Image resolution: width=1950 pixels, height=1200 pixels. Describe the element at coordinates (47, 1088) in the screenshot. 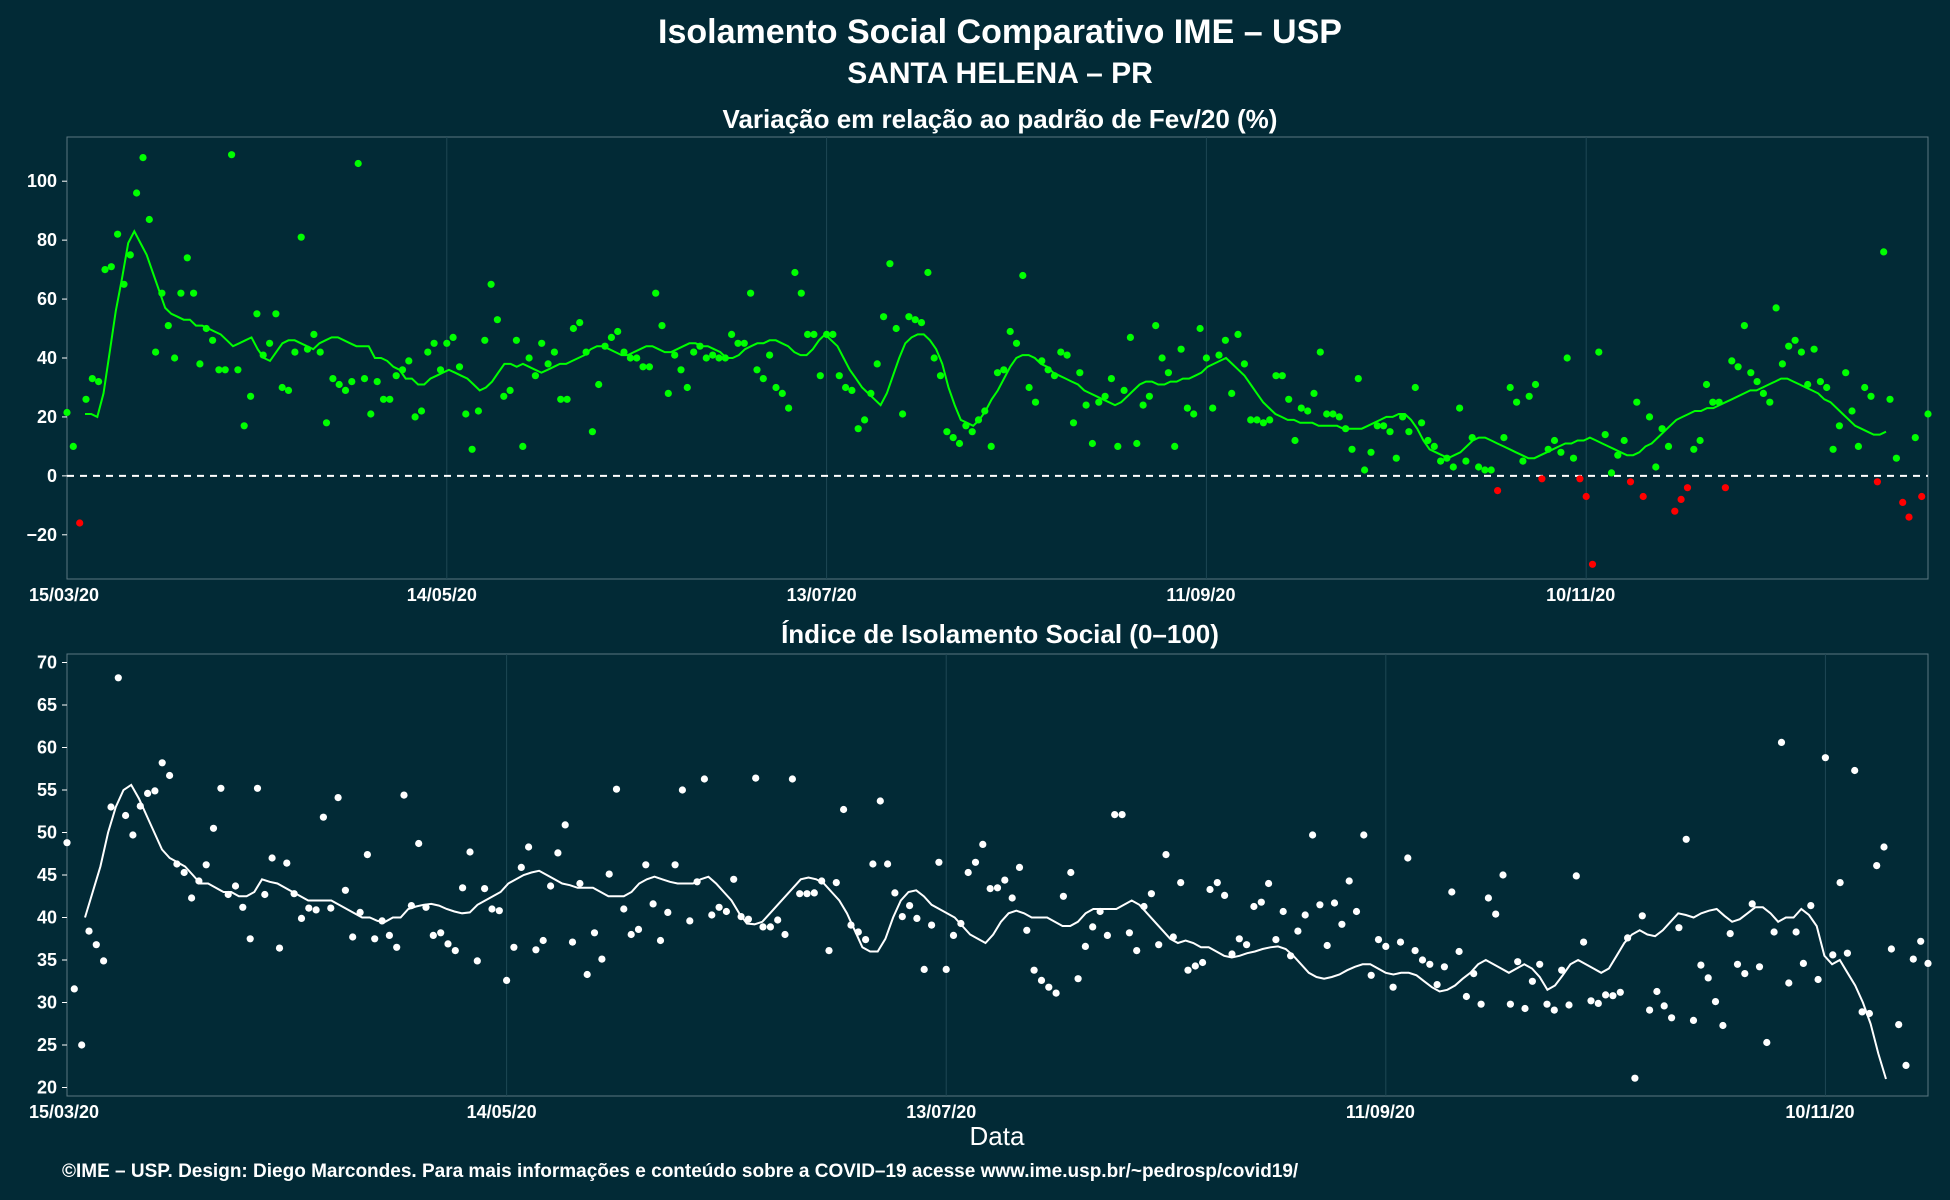

I see `y-tick-label: 20` at that location.